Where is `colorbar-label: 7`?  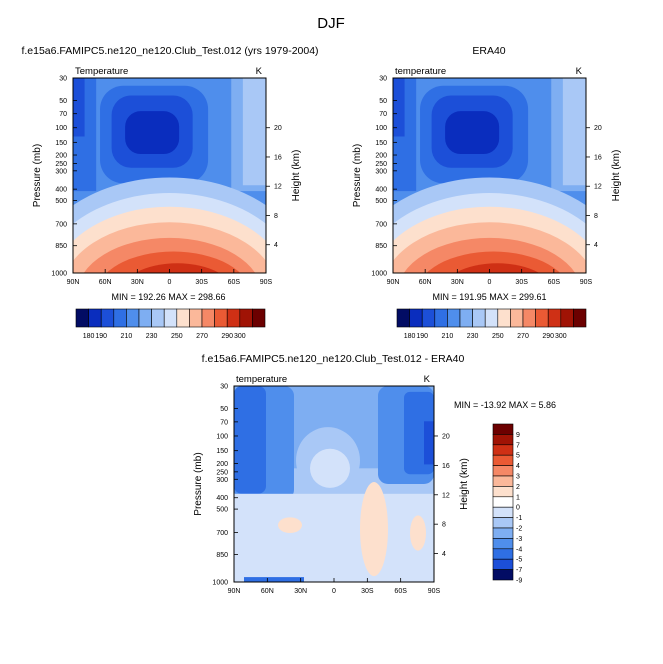 colorbar-label: 7 is located at coordinates (518, 445).